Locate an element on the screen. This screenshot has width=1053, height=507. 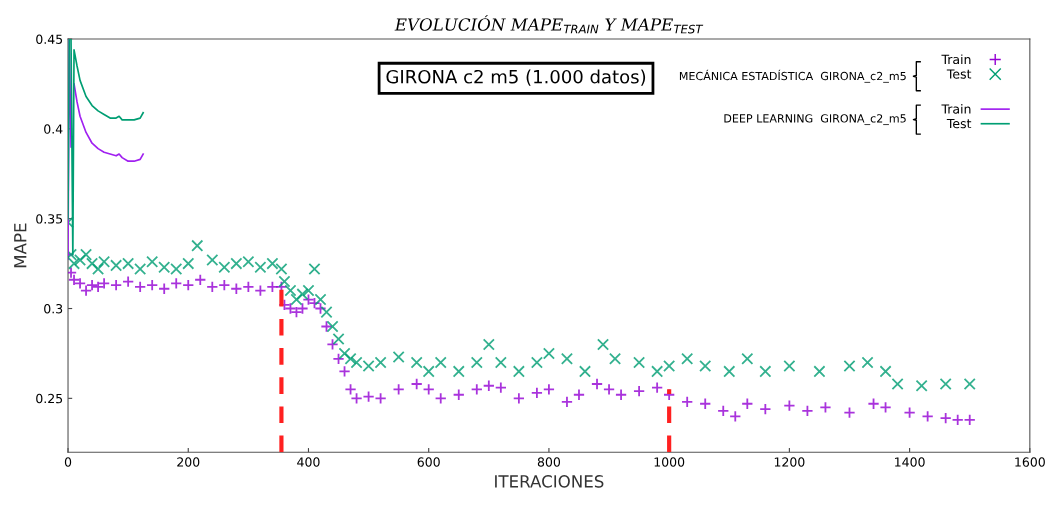
x-tick-label: 1400 is located at coordinates (910, 462).